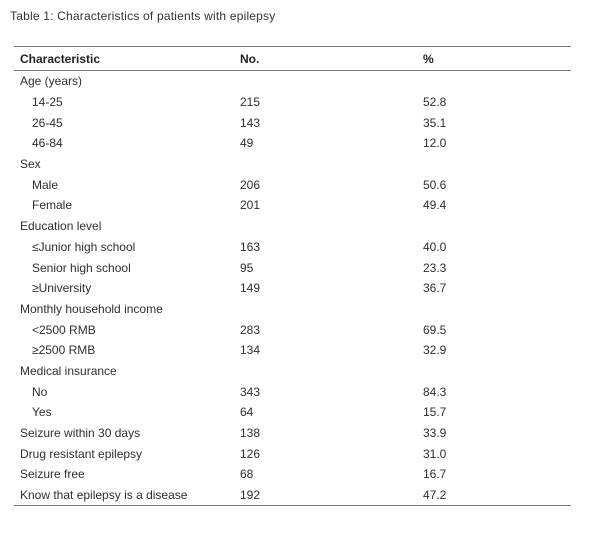 This screenshot has width=609, height=533. What do you see at coordinates (91, 308) in the screenshot?
I see `cell-characteristic: Monthly household income` at bounding box center [91, 308].